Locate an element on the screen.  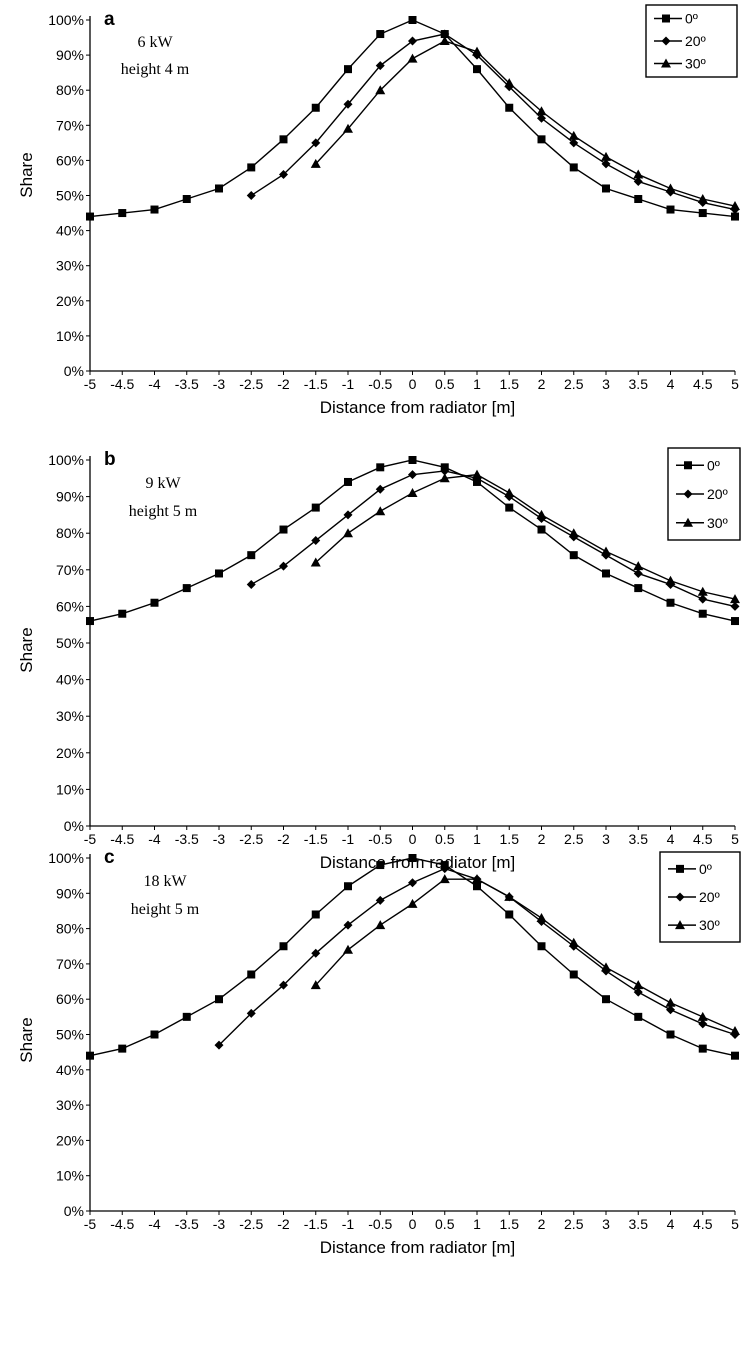
x-tick-label: -3 is located at coordinates (219, 1224).